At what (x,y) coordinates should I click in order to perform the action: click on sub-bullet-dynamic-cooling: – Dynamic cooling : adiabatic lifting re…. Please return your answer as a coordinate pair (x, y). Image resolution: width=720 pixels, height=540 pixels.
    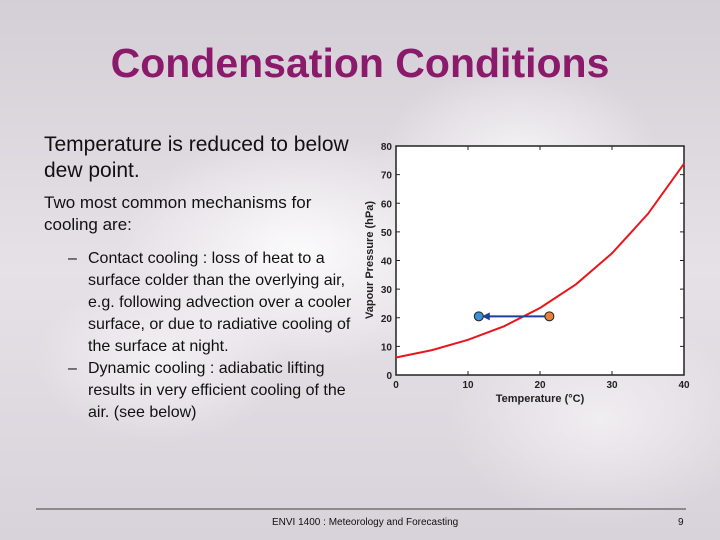
    Looking at the image, I should click on (199, 391).